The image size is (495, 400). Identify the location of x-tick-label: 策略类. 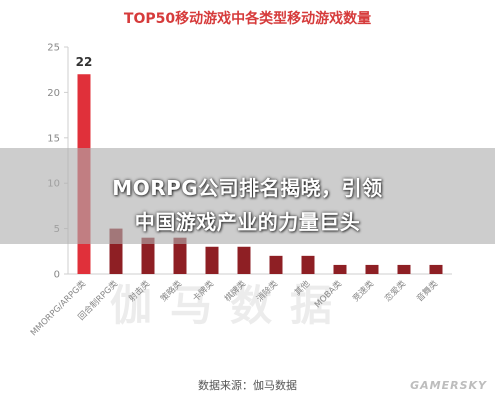
(171, 291).